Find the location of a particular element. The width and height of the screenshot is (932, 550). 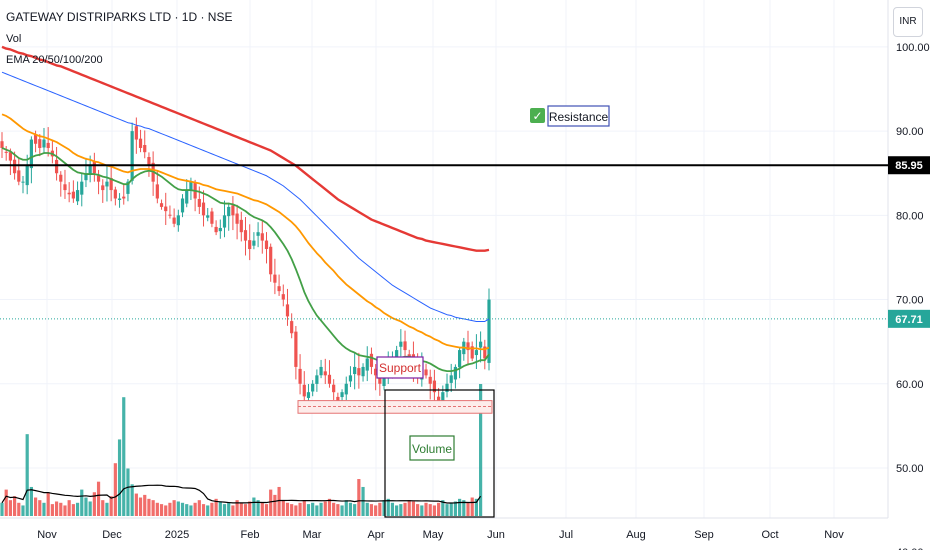

volume-highlight-box is located at coordinates (439, 453).